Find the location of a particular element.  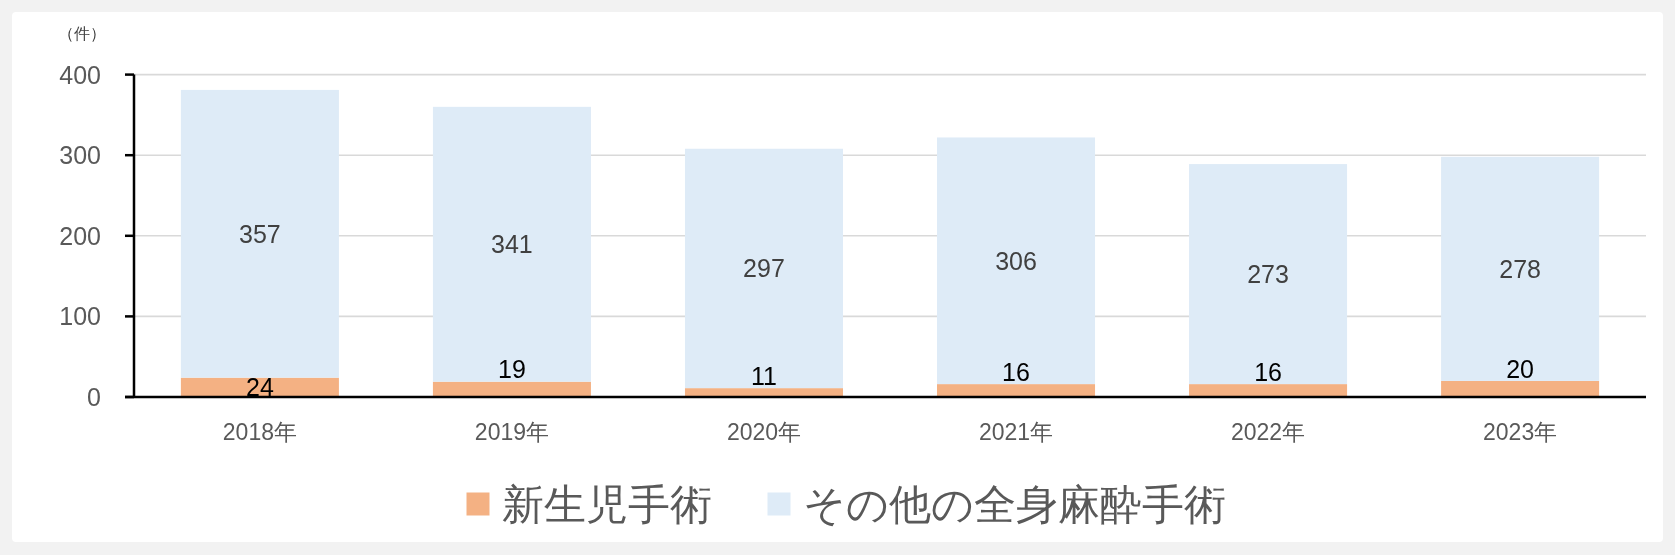

y-tick-label: 100 is located at coordinates (80, 316).